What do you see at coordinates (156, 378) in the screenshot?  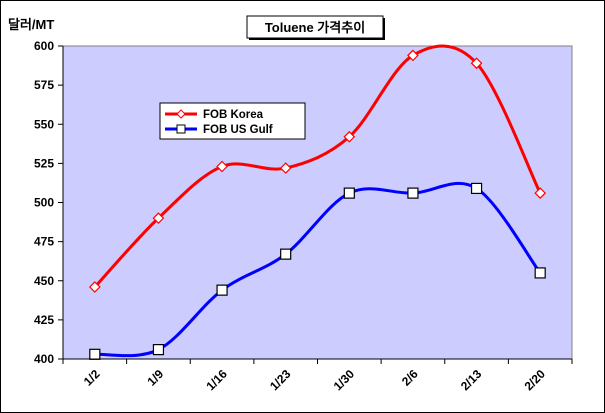 I see `x-tick-label: 1/9` at bounding box center [156, 378].